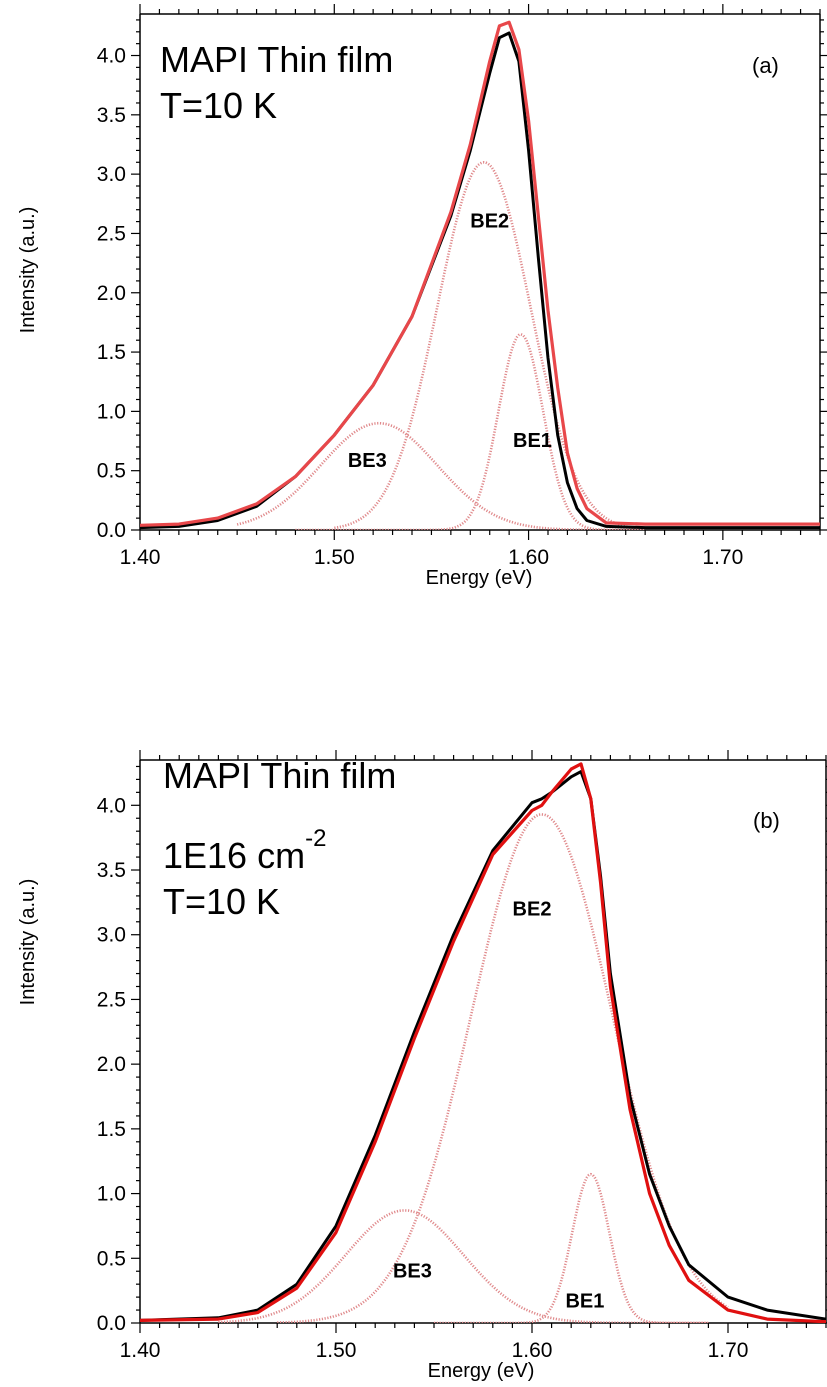  What do you see at coordinates (221, 901) in the screenshot?
I see `annotation-line-3: T=10 K` at bounding box center [221, 901].